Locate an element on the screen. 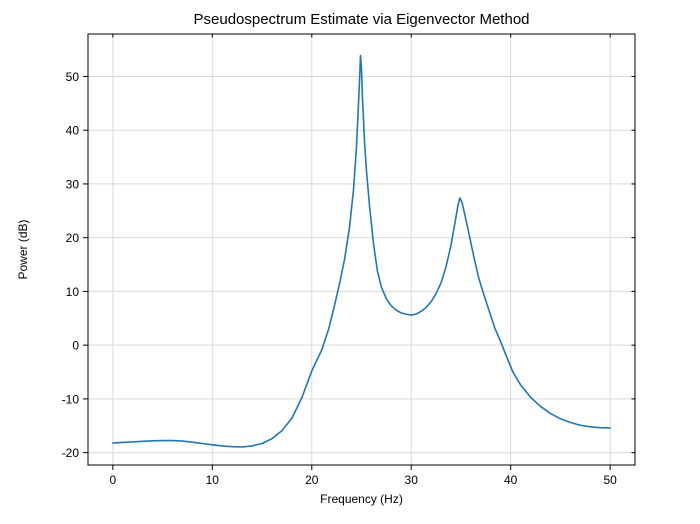  y-tick-label: 10 is located at coordinates (73, 292).